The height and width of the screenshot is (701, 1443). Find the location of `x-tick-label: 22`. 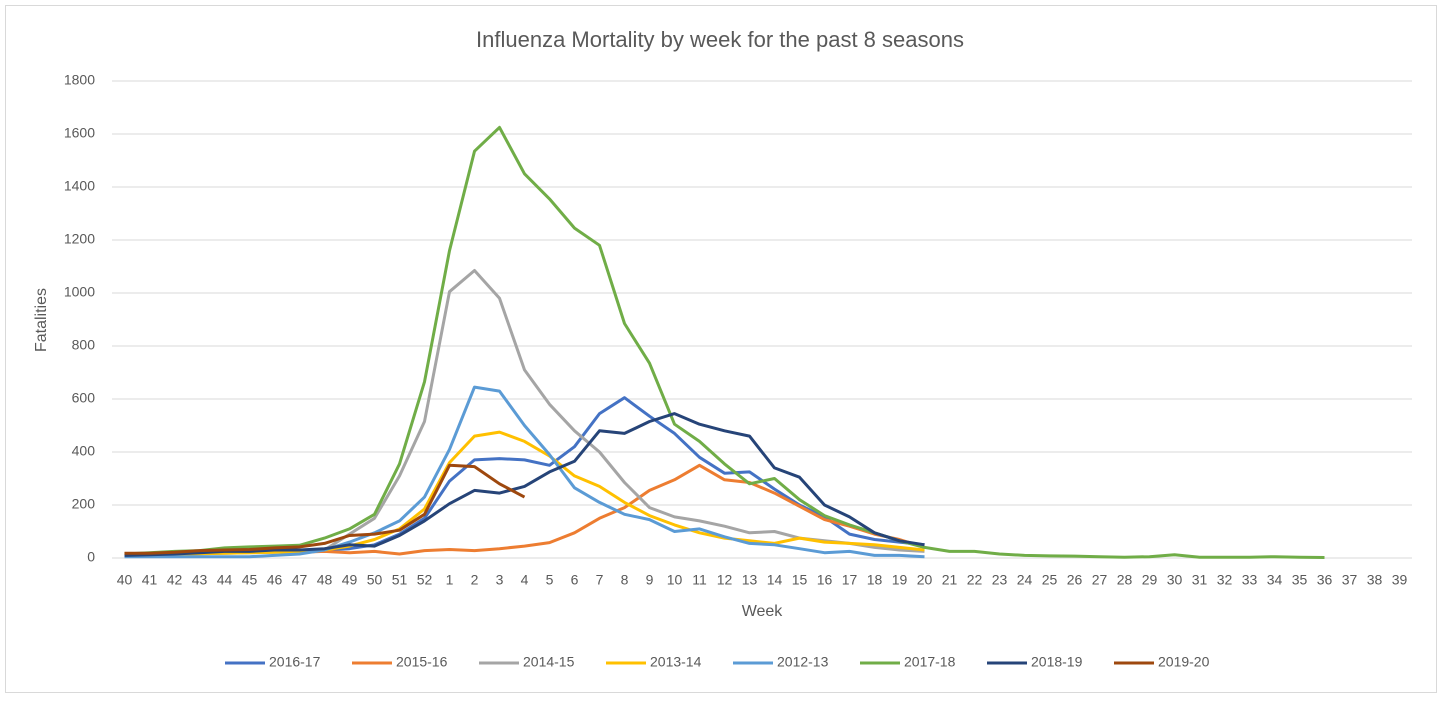

x-tick-label: 22 is located at coordinates (975, 580).